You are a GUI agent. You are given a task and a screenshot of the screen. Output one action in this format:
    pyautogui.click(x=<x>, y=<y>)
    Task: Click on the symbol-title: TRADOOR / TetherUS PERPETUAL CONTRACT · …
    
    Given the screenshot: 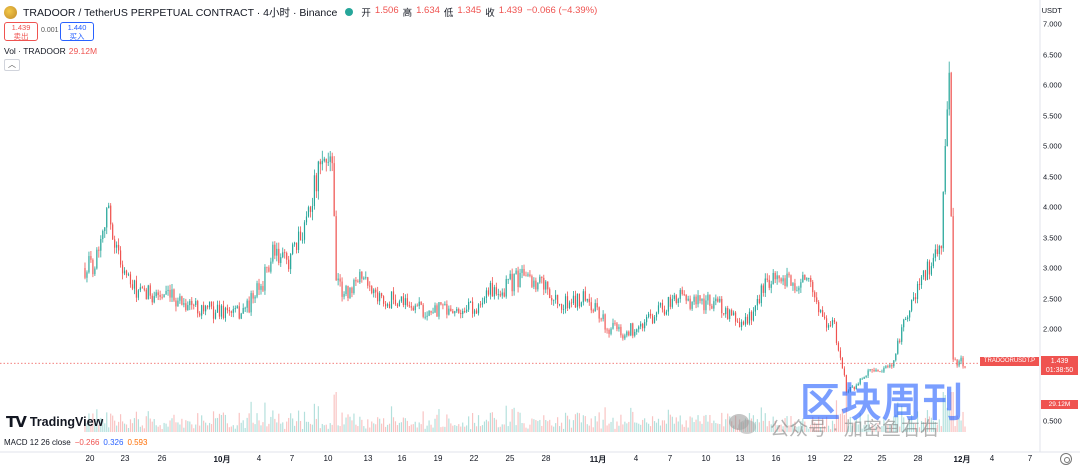 What is the action you would take?
    pyautogui.click(x=180, y=12)
    